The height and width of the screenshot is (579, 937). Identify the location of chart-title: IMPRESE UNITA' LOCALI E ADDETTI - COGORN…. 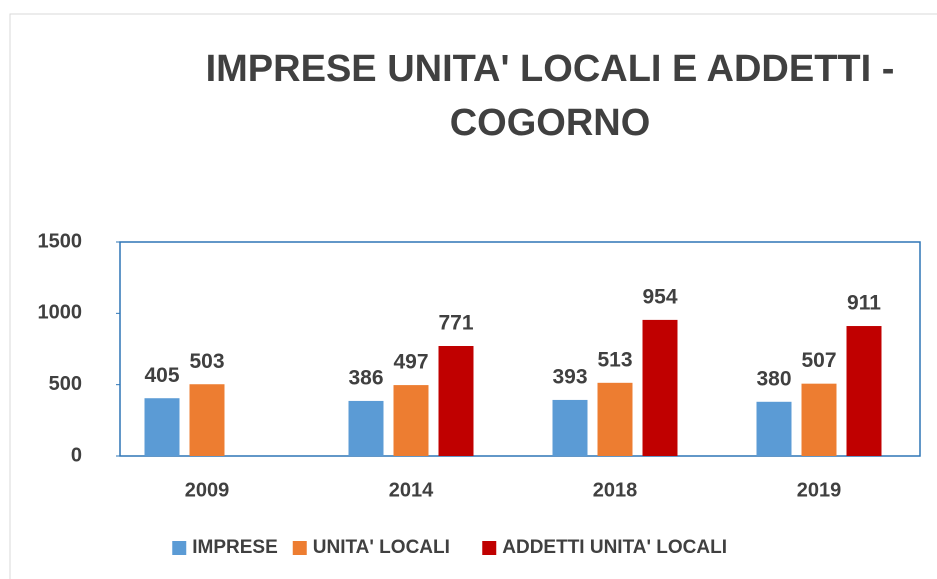
(550, 96).